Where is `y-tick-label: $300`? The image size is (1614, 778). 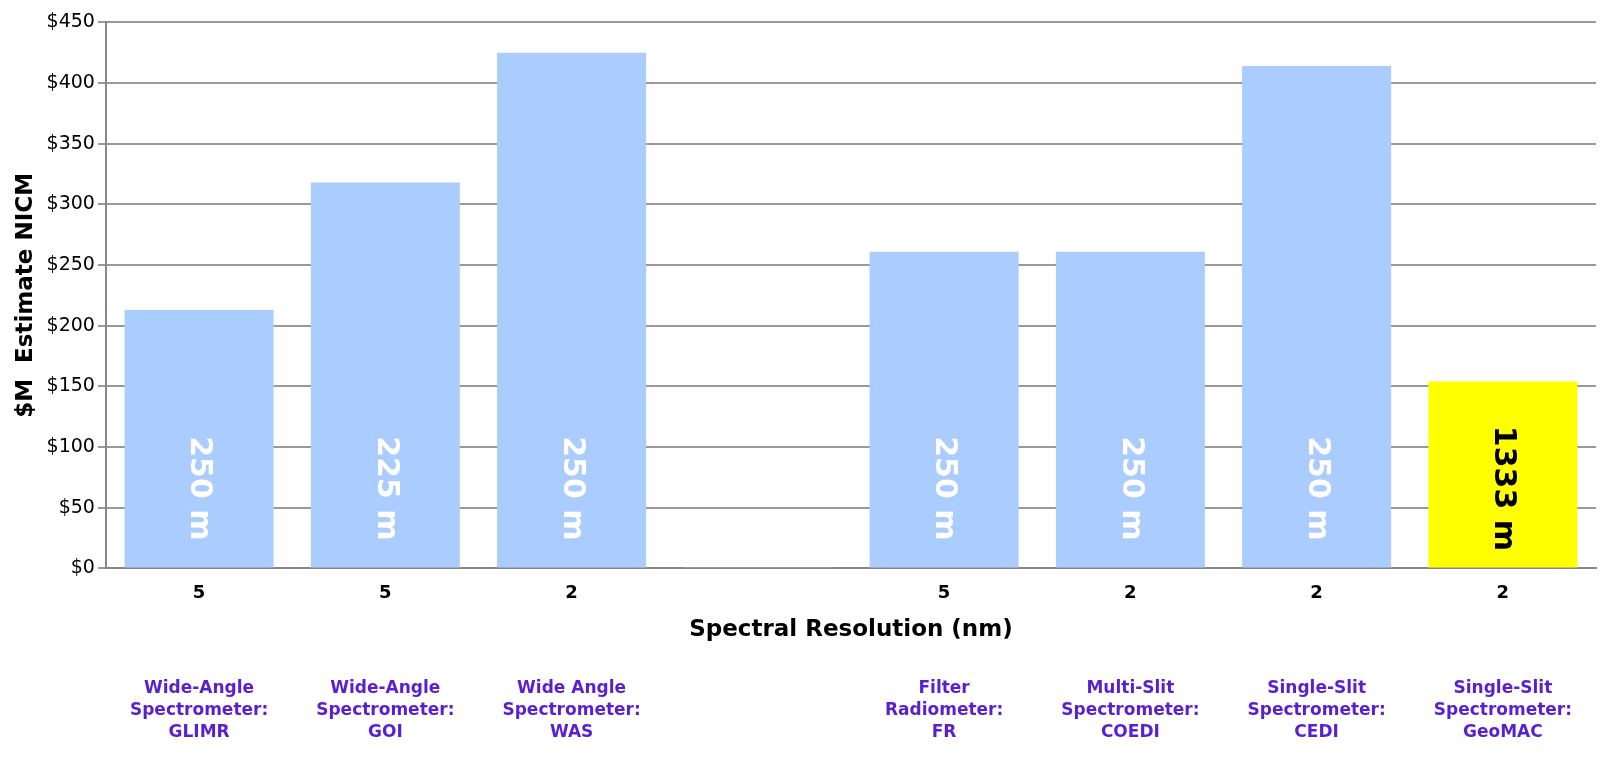
y-tick-label: $300 is located at coordinates (70, 202).